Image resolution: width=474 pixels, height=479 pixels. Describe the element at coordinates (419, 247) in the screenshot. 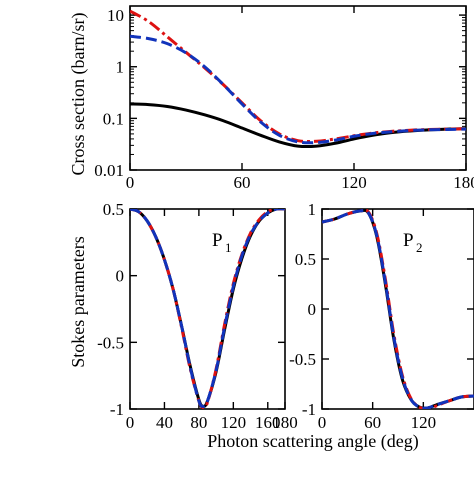

I see `panel-label-subscript: 2` at that location.